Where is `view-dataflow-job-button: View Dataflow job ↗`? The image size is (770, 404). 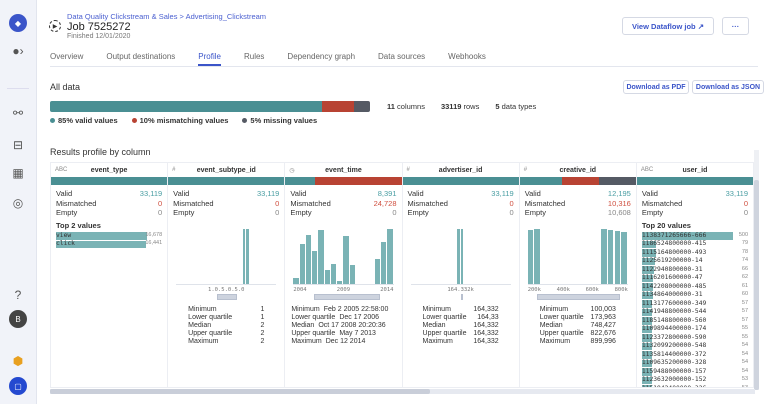
view-dataflow-job-button: View Dataflow job ↗ is located at coordinates (668, 26).